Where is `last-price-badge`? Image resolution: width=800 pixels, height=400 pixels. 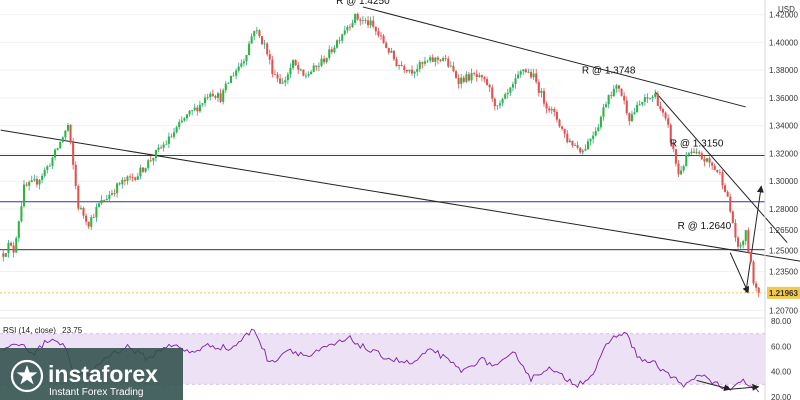 last-price-badge is located at coordinates (783, 292).